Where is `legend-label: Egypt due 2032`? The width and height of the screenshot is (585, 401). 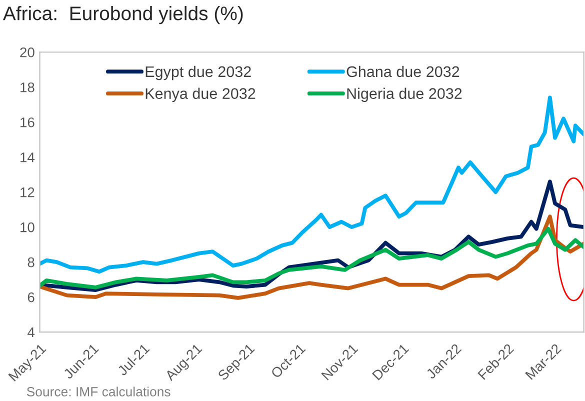
legend-label: Egypt due 2032 is located at coordinates (198, 73).